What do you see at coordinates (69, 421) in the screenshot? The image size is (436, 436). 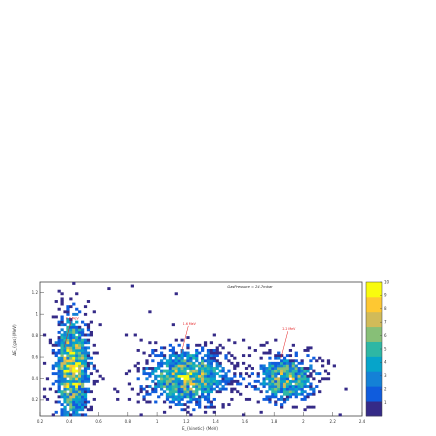 I see `x-tick-label: 0.4` at bounding box center [69, 421].